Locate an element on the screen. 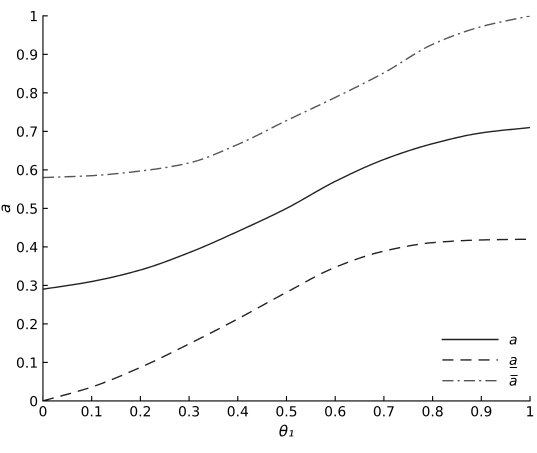 The image size is (537, 453). y-tick-label: 0.9 is located at coordinates (27, 54).